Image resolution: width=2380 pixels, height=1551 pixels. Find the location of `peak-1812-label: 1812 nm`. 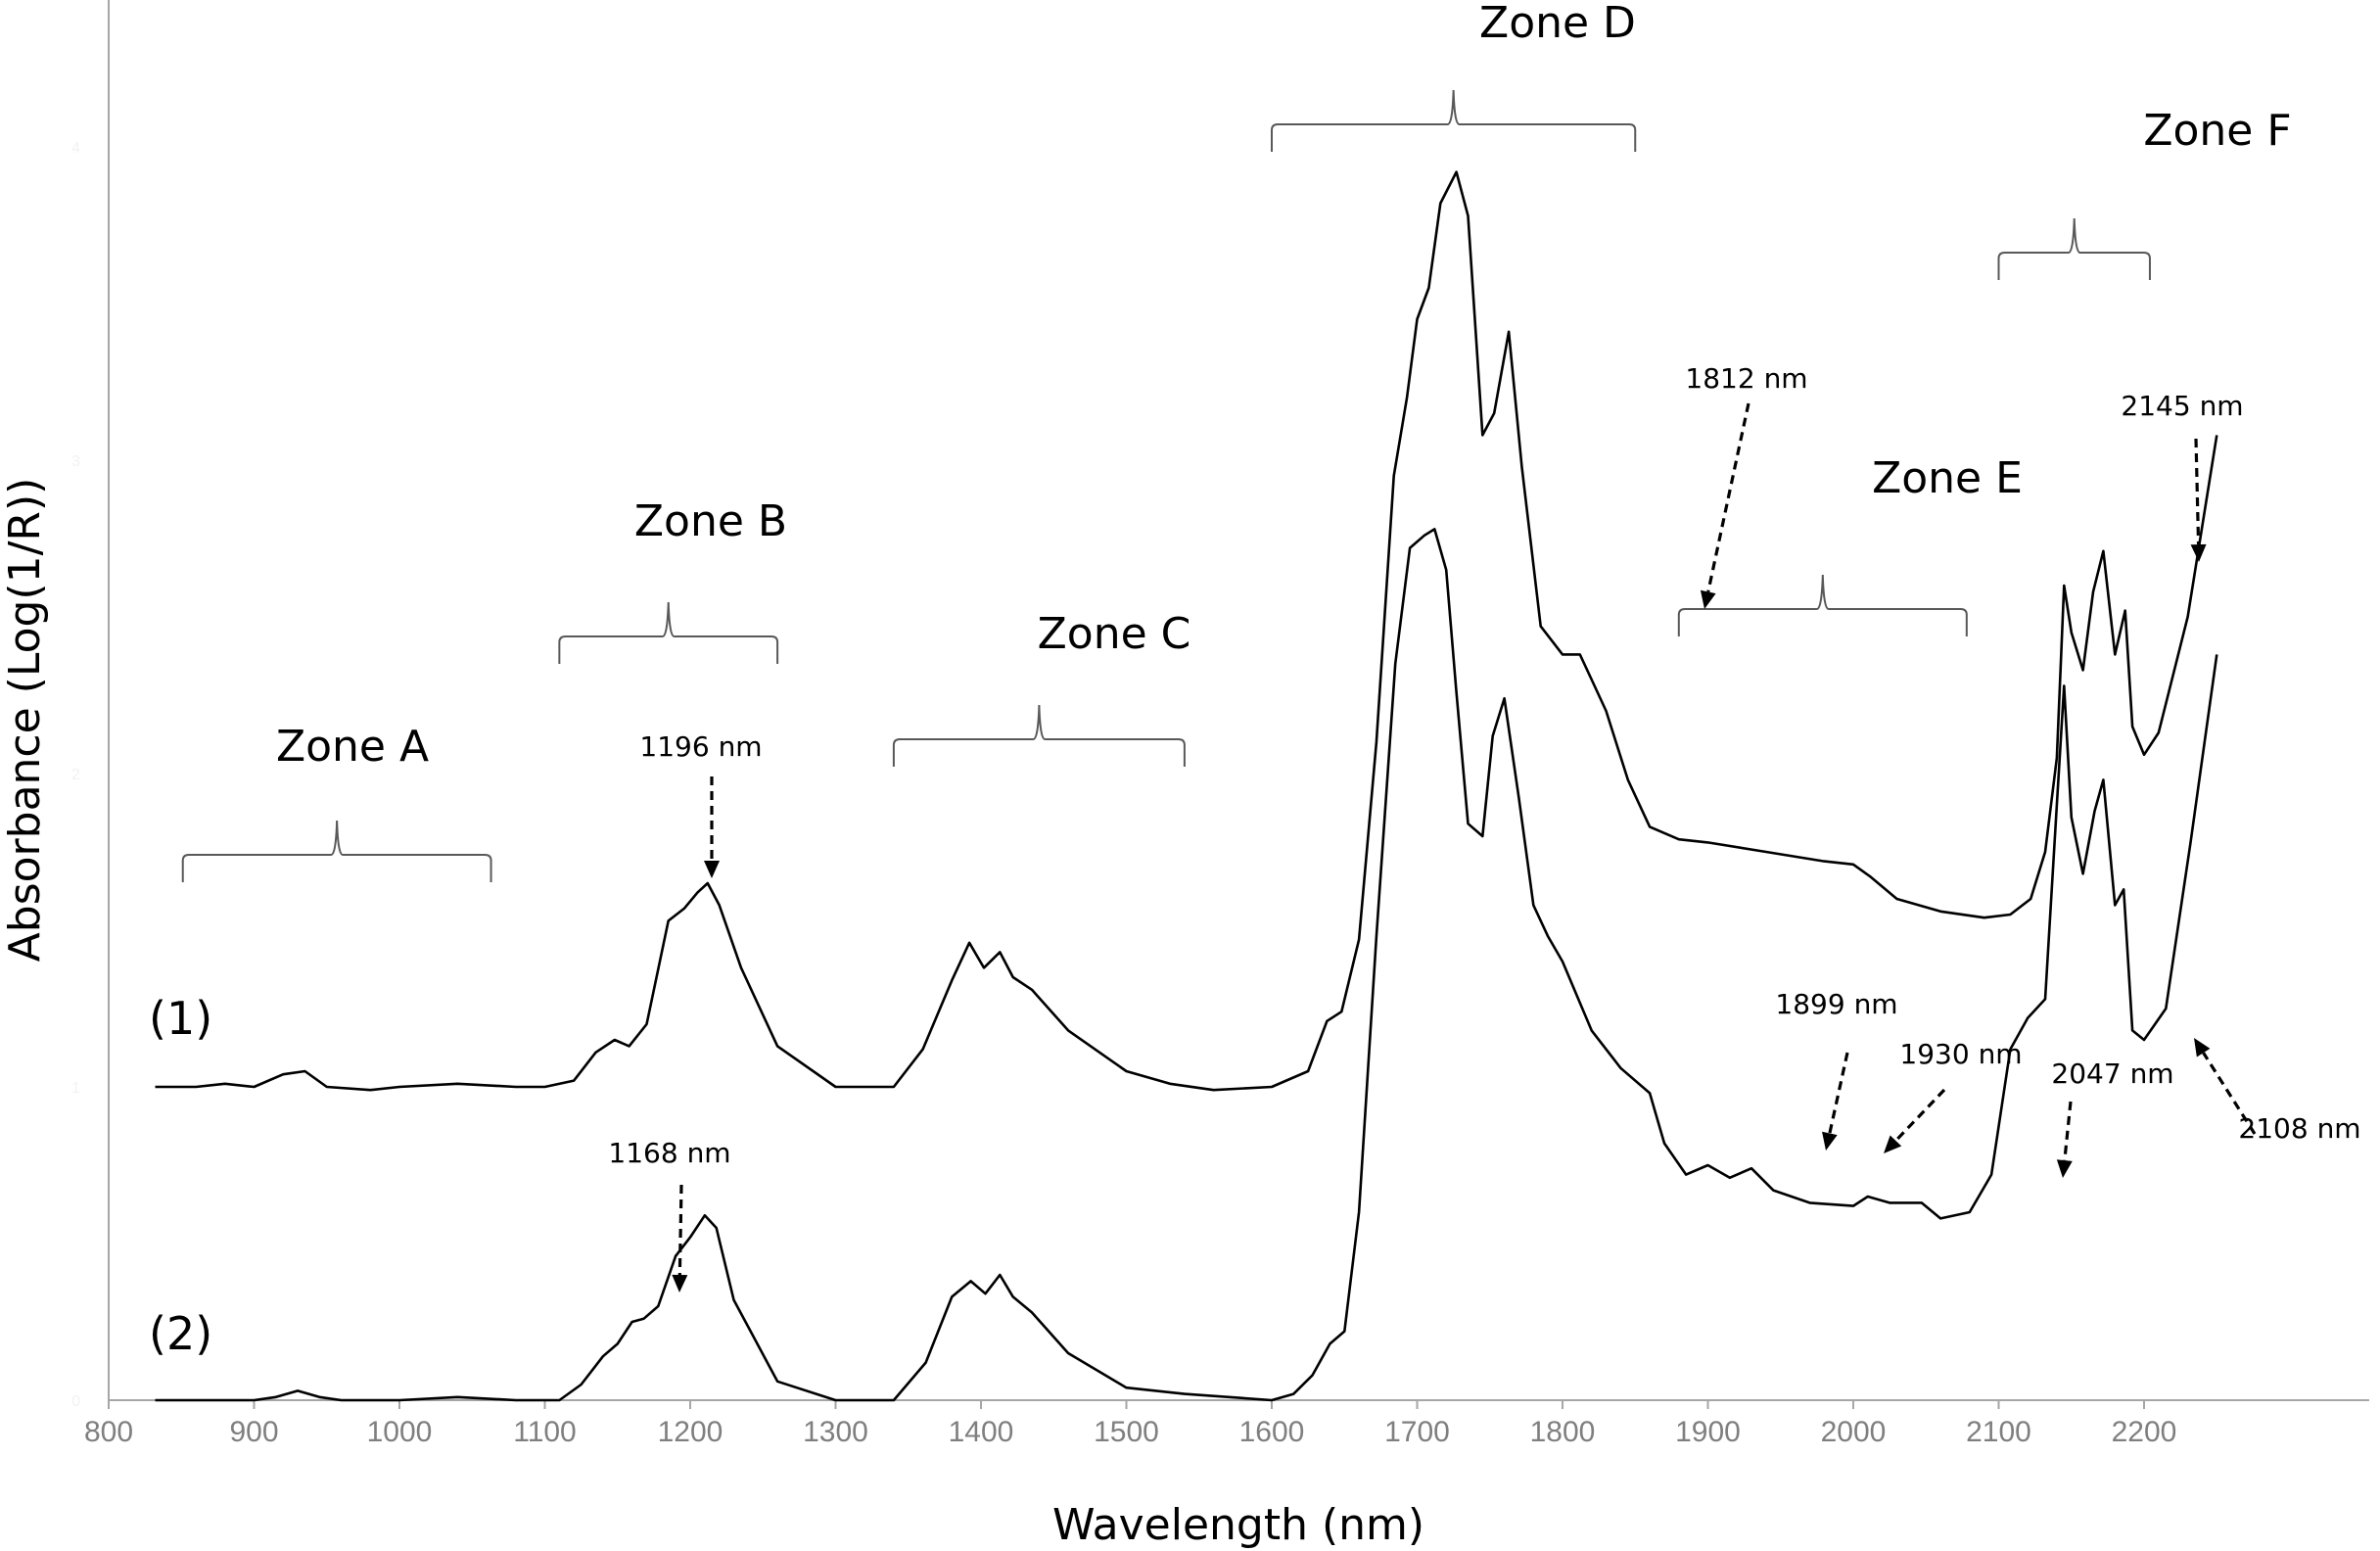

peak-1812-label: 1812 nm is located at coordinates (1746, 378).